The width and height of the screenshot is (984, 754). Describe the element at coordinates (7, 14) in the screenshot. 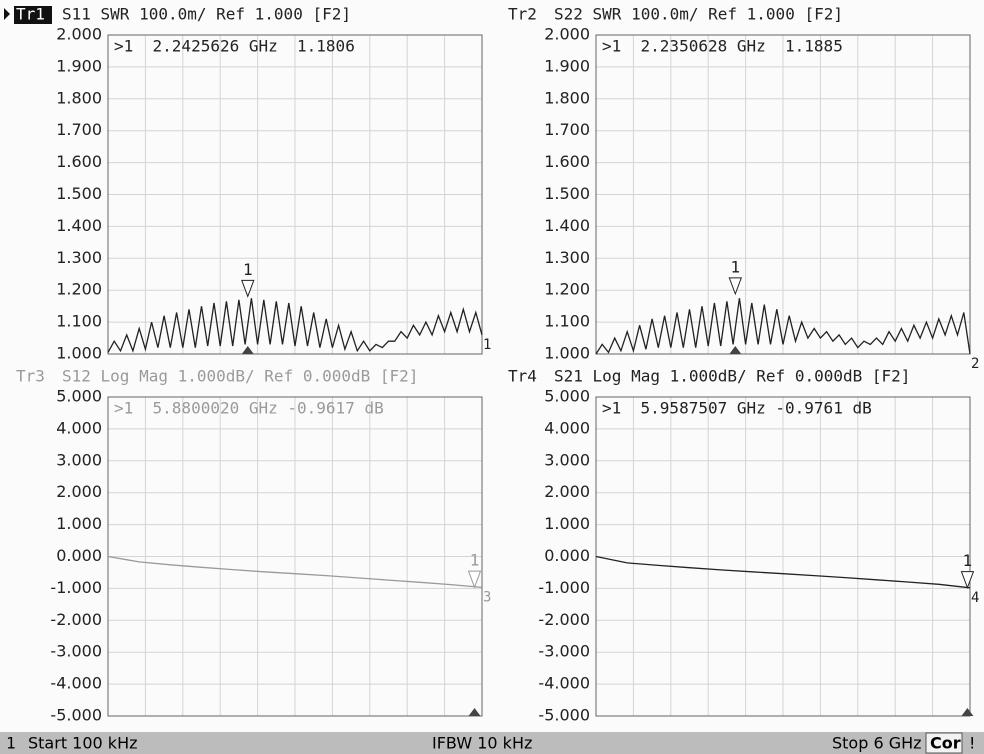

I see `active-arrow` at that location.